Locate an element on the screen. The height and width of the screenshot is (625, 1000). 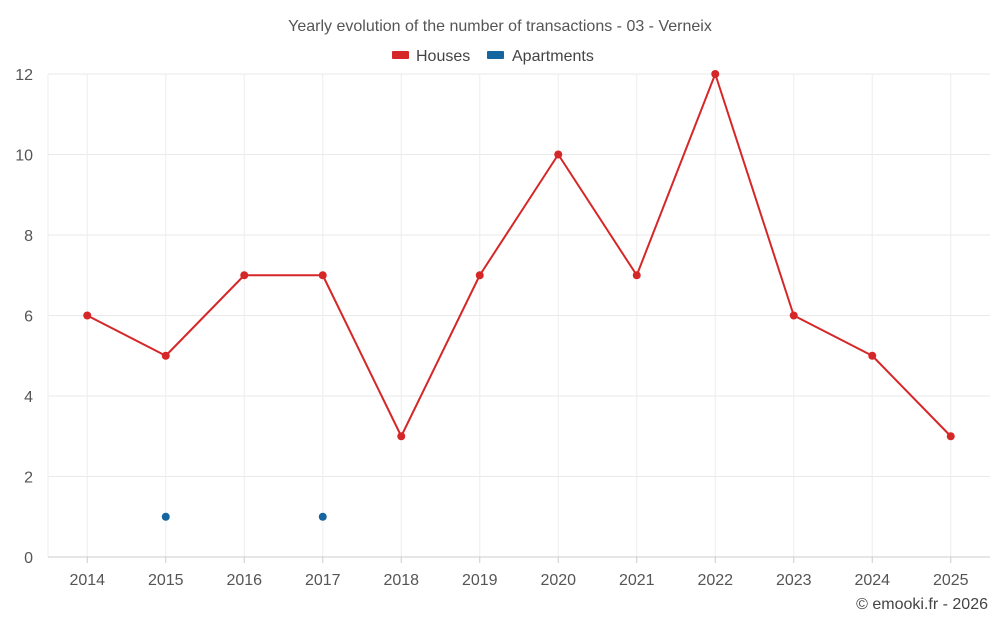
credit: © emooki.fr - 2026 is located at coordinates (922, 604).